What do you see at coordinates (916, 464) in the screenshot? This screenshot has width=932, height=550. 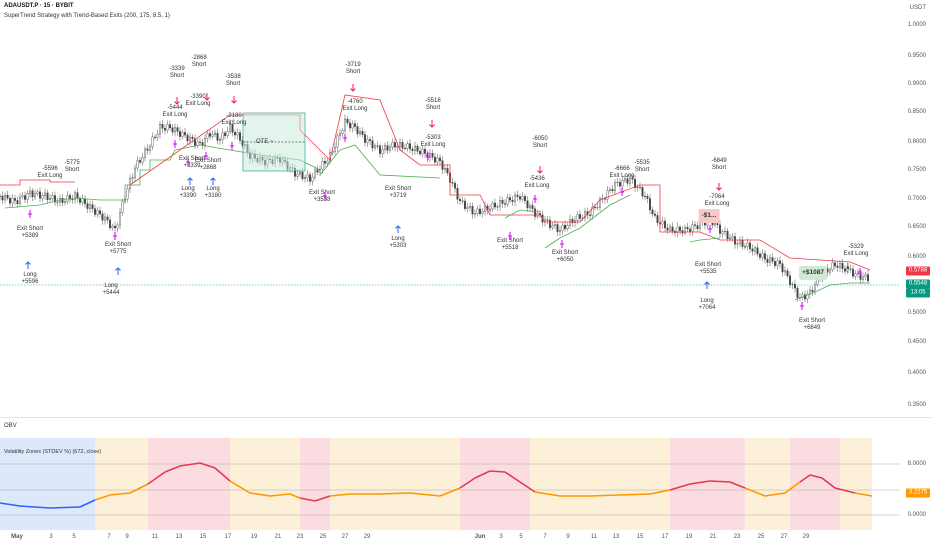 I see `indicator-tick-high: 8.0000` at bounding box center [916, 464].